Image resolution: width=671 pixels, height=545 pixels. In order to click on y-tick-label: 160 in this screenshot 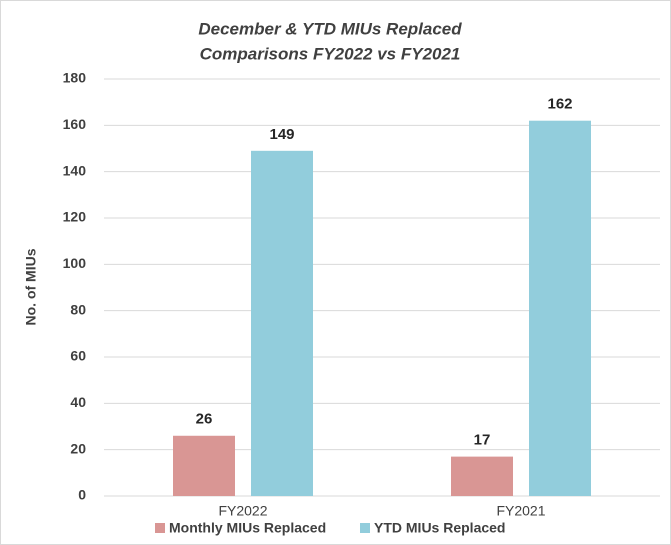, I will do `click(75, 124)`.